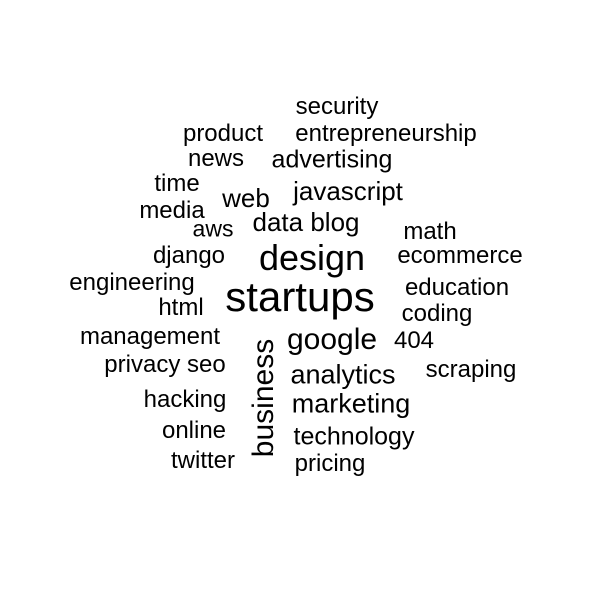 This screenshot has height=600, width=600. I want to click on word-news: news, so click(216, 158).